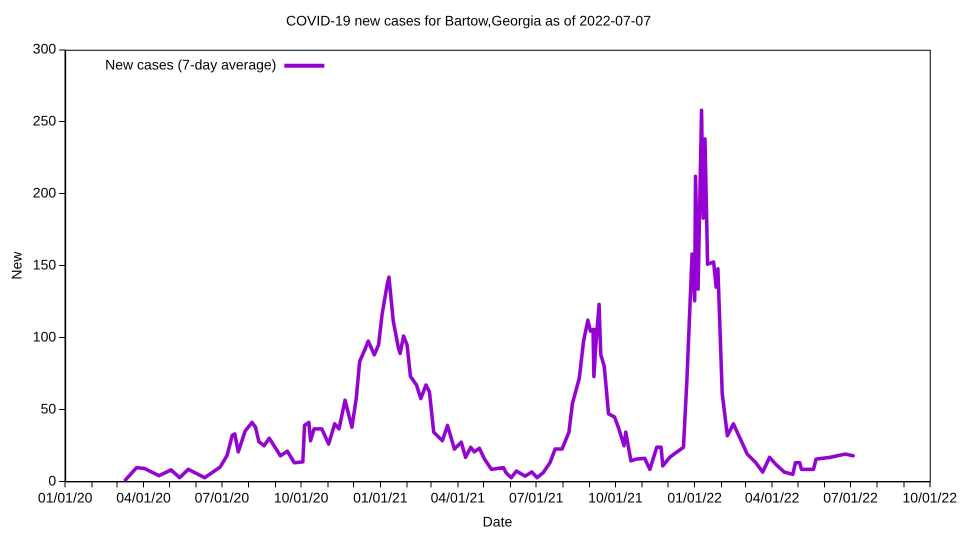 Image resolution: width=960 pixels, height=540 pixels. What do you see at coordinates (44, 264) in the screenshot?
I see `y-tick-label: 150` at bounding box center [44, 264].